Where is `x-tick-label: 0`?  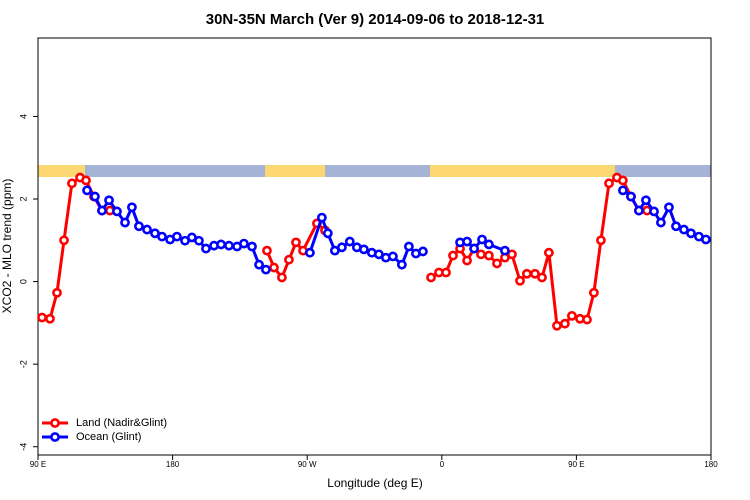
x-tick-label: 0 is located at coordinates (442, 464).